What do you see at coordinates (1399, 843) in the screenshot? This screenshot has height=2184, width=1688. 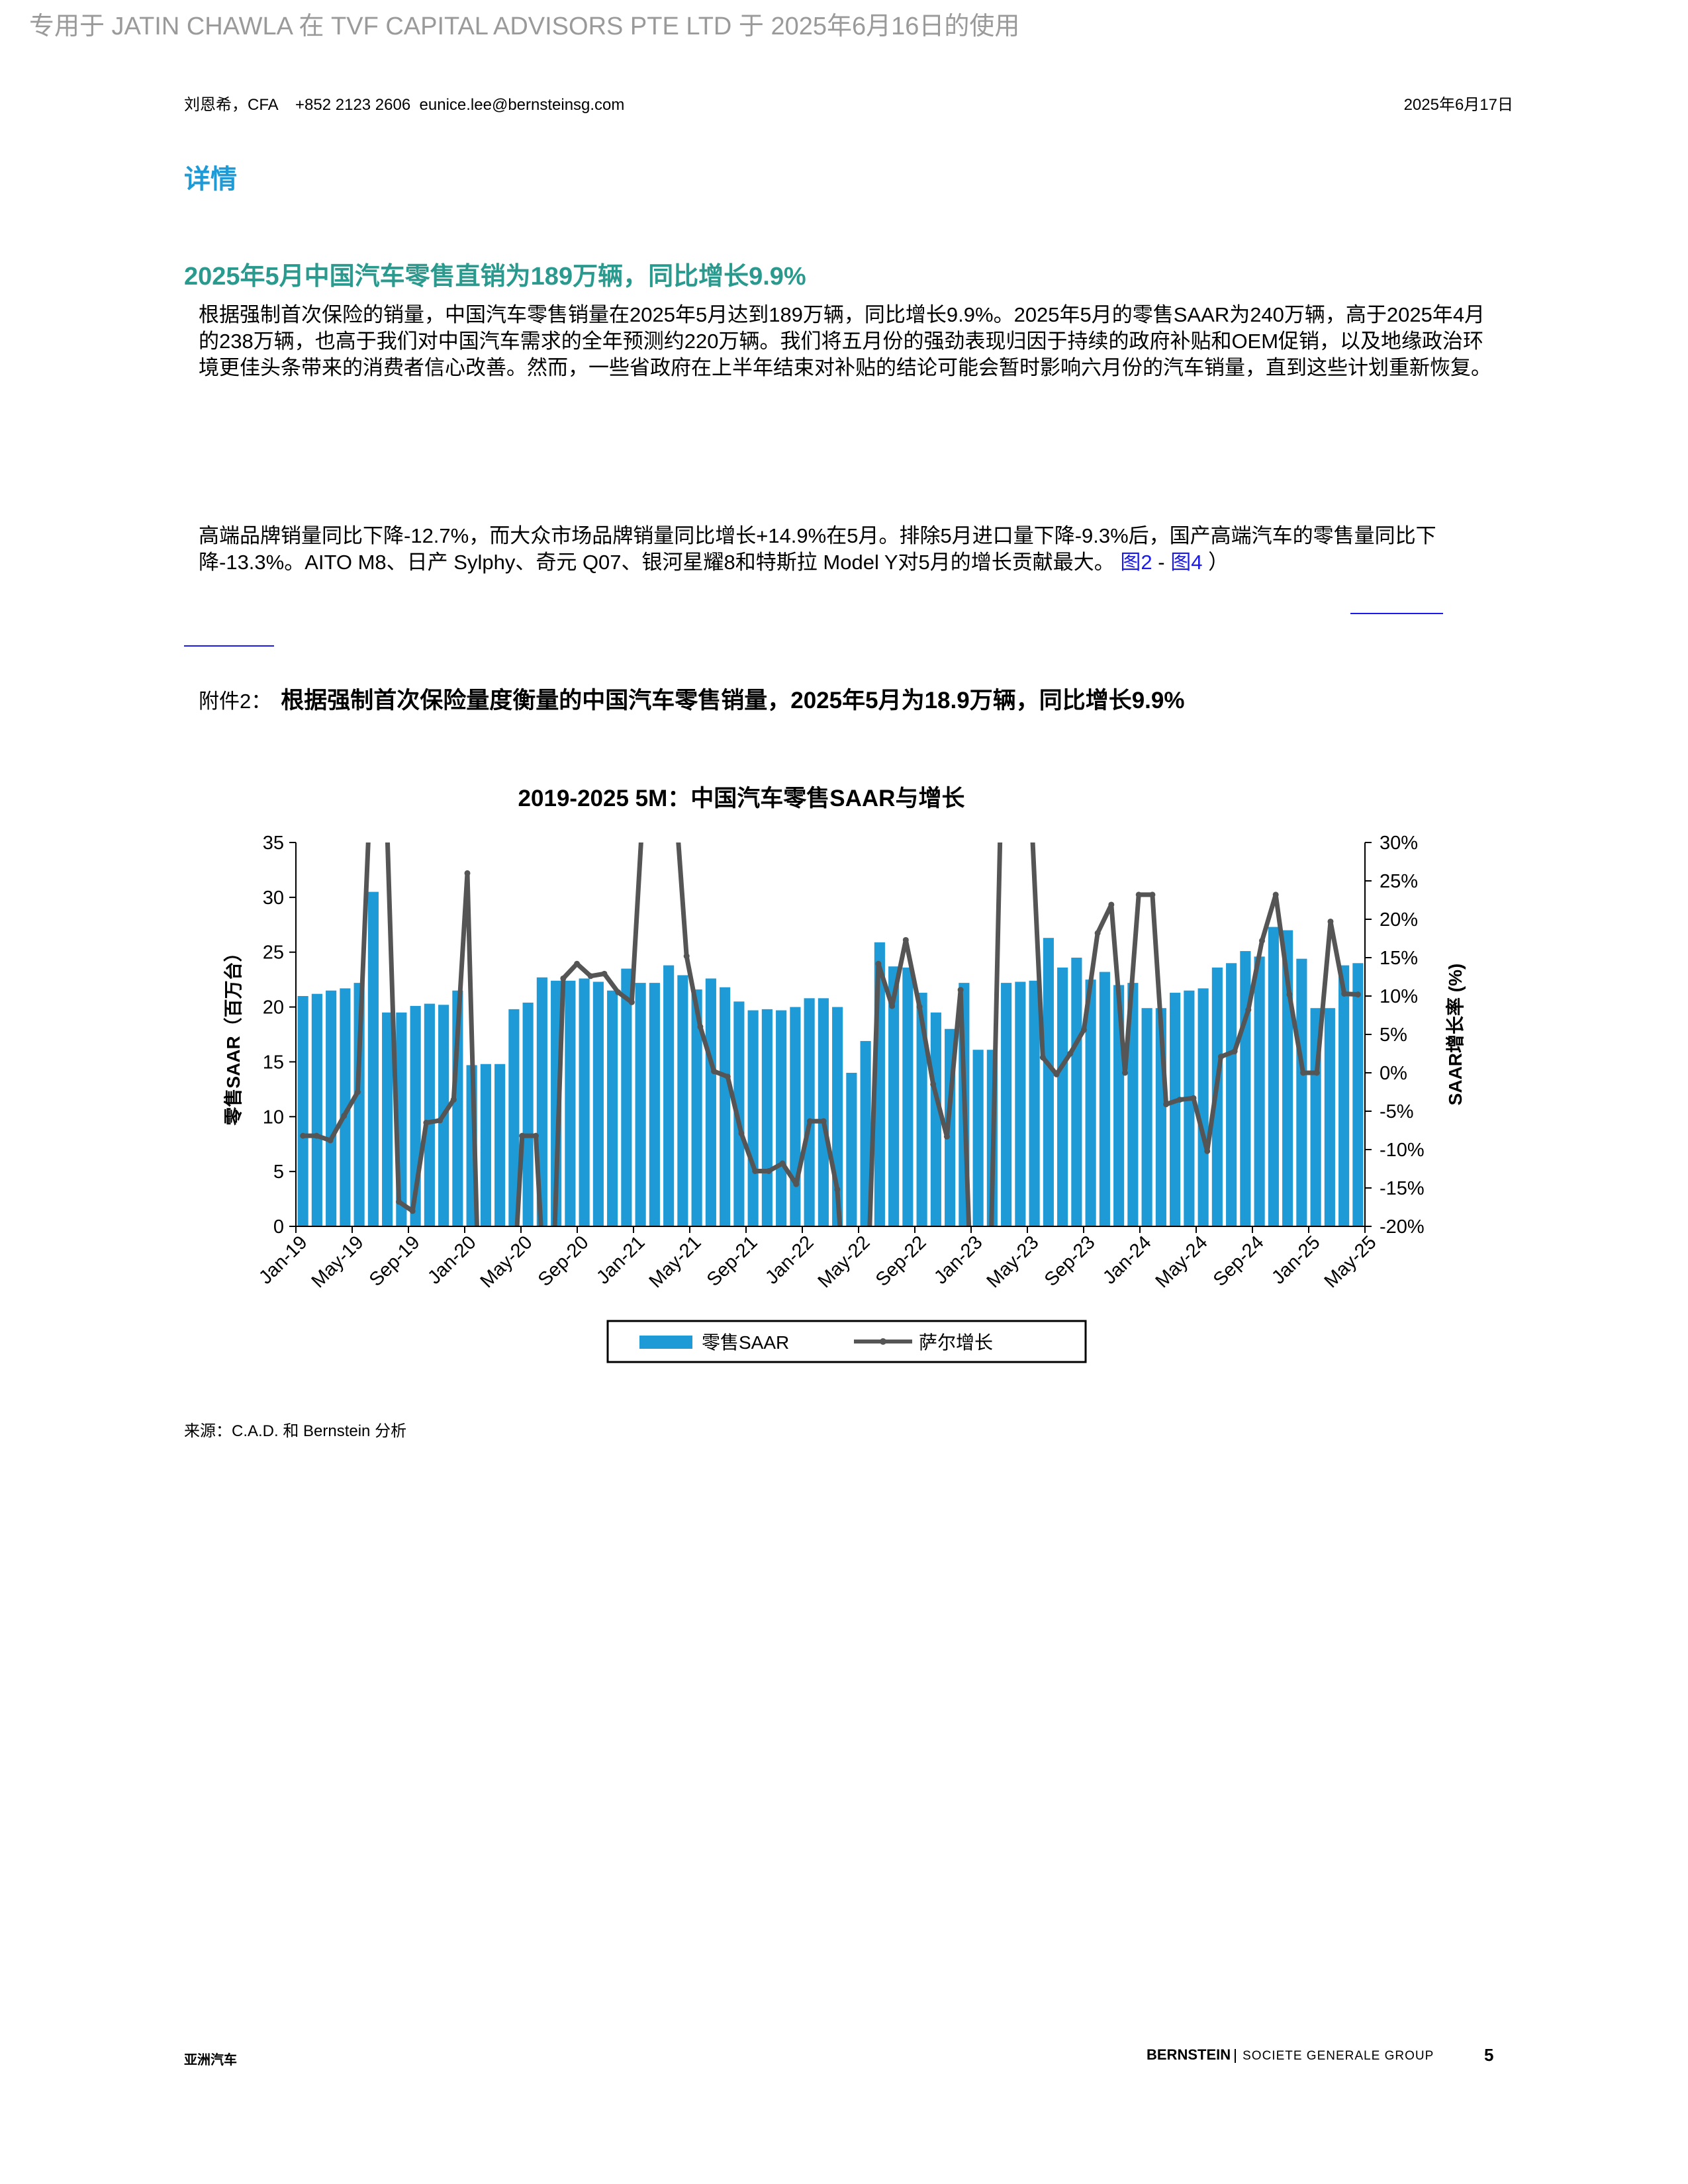 I see `y2-tick-label: 30%` at bounding box center [1399, 843].